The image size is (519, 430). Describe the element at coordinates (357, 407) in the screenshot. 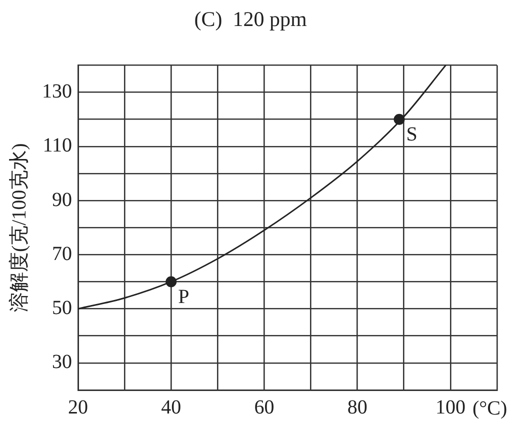

I see `x-tick-label: 80` at that location.